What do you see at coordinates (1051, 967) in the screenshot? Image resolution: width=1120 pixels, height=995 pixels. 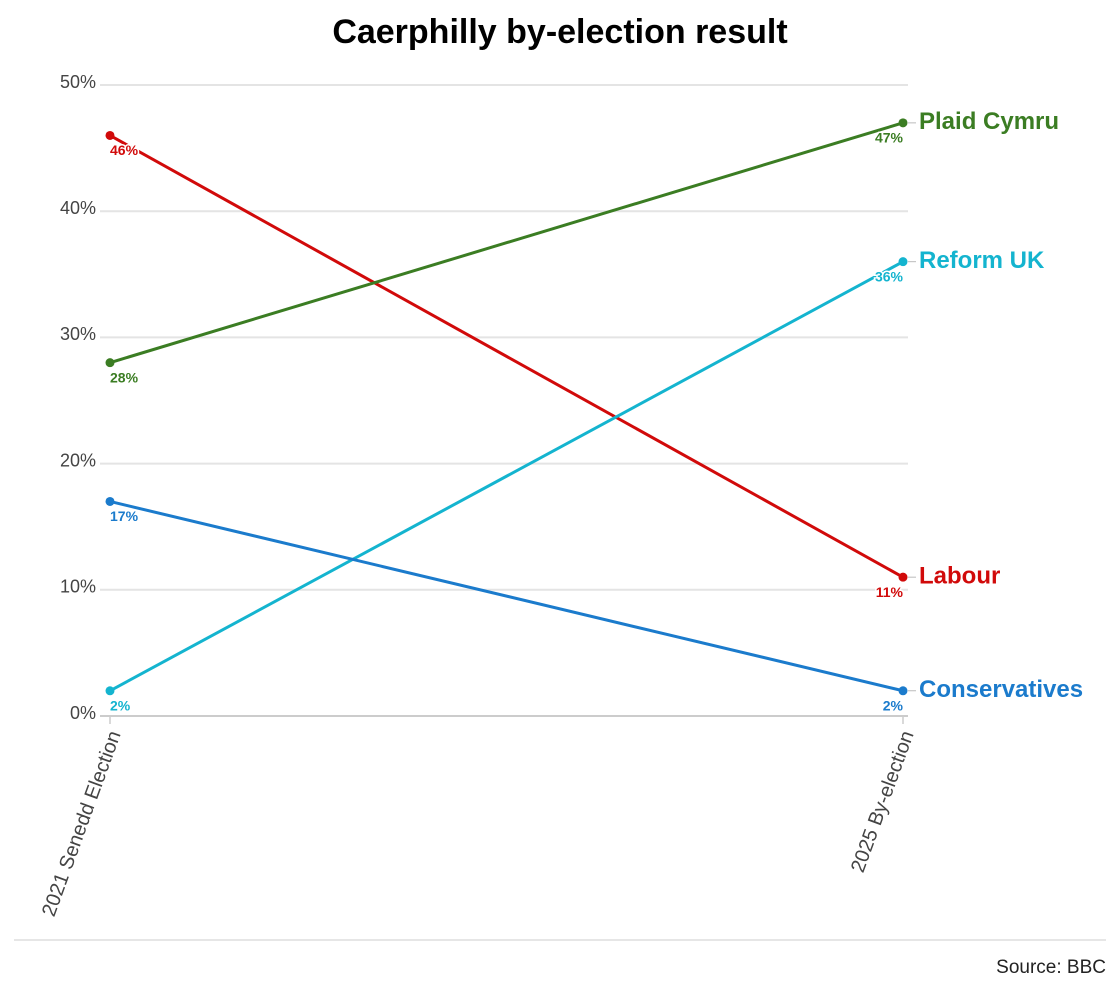 I see `source: Source: BBC` at bounding box center [1051, 967].